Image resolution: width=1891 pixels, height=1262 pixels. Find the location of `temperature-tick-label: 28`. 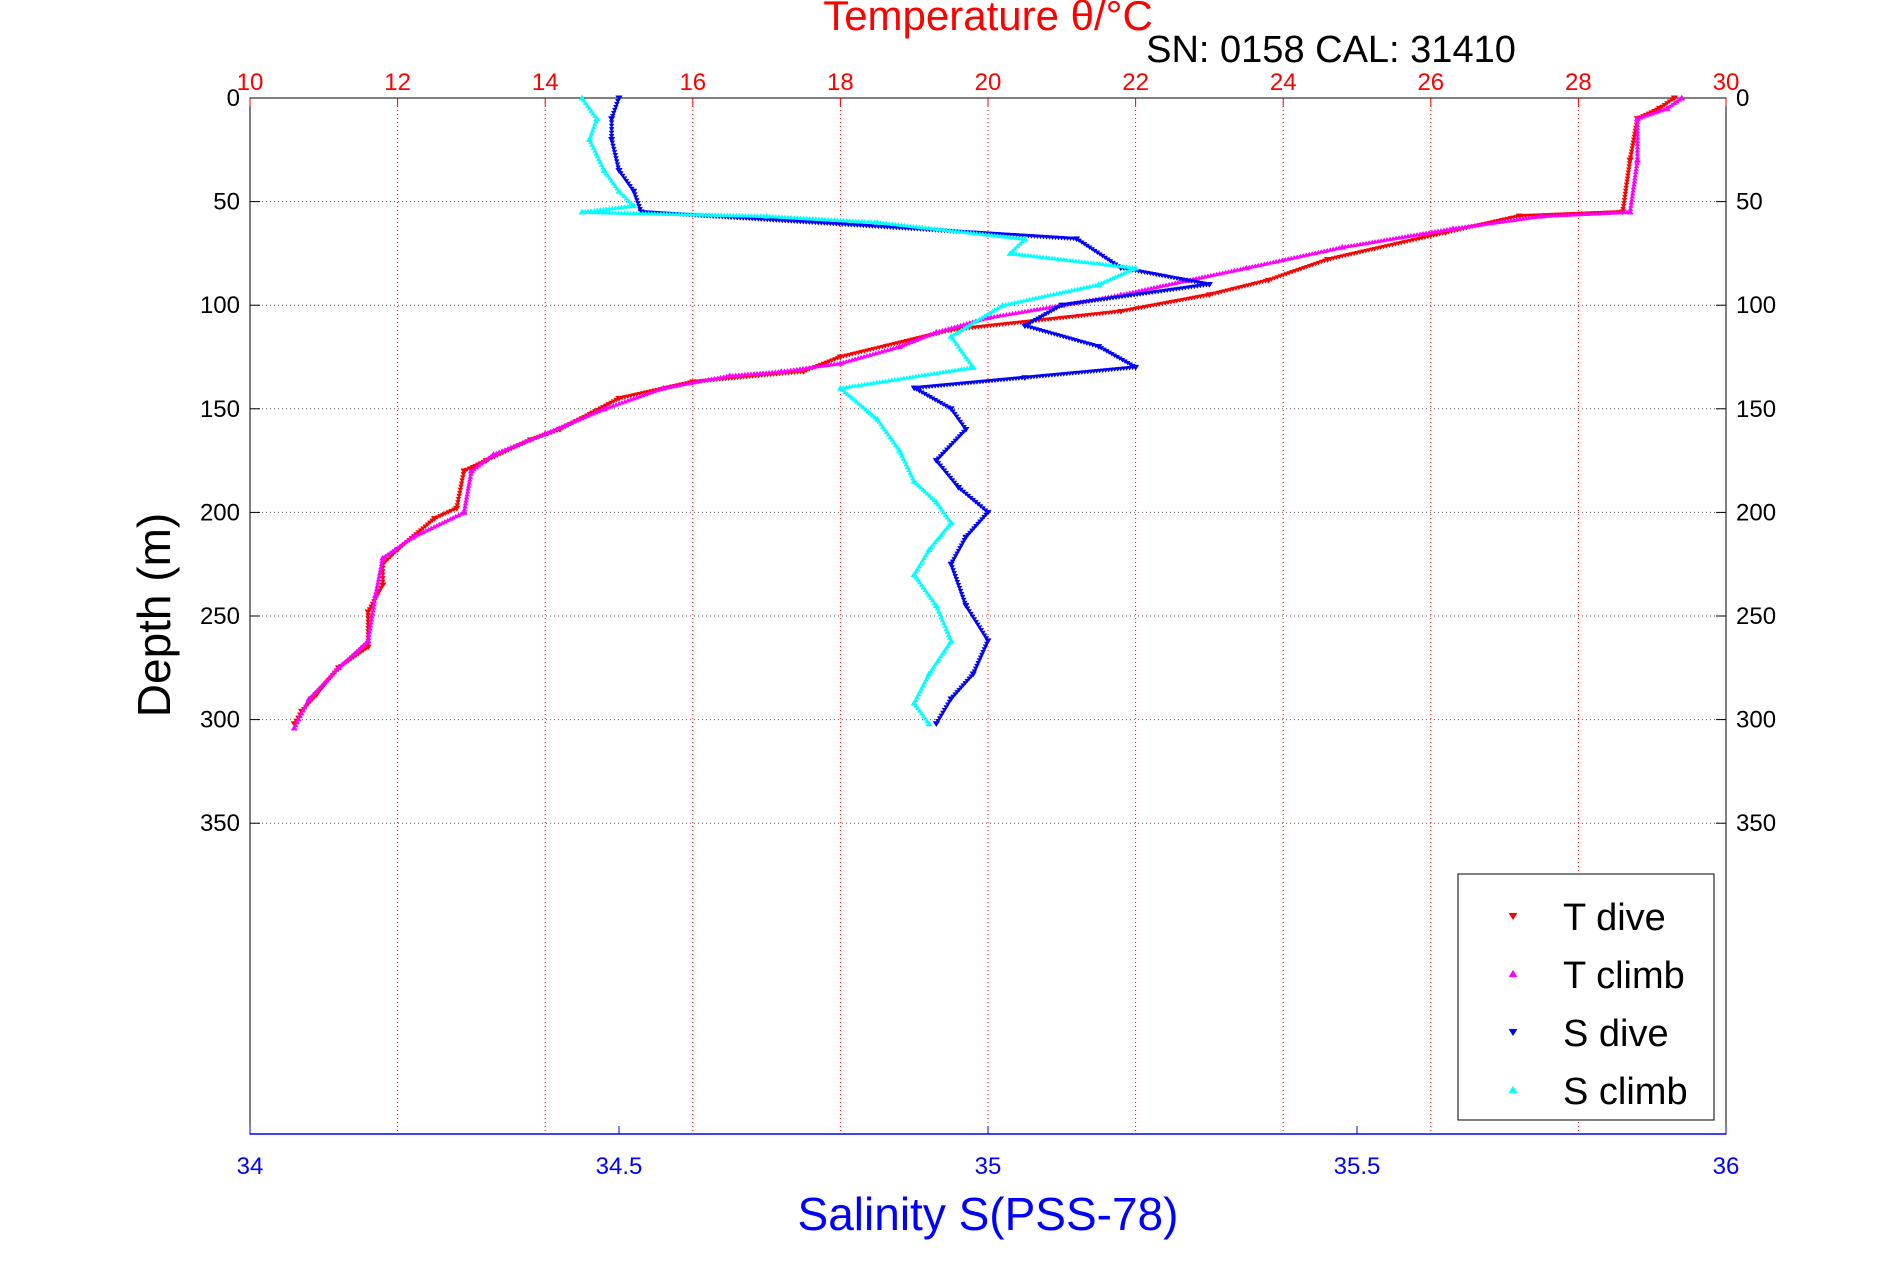

temperature-tick-label: 28 is located at coordinates (1578, 82).